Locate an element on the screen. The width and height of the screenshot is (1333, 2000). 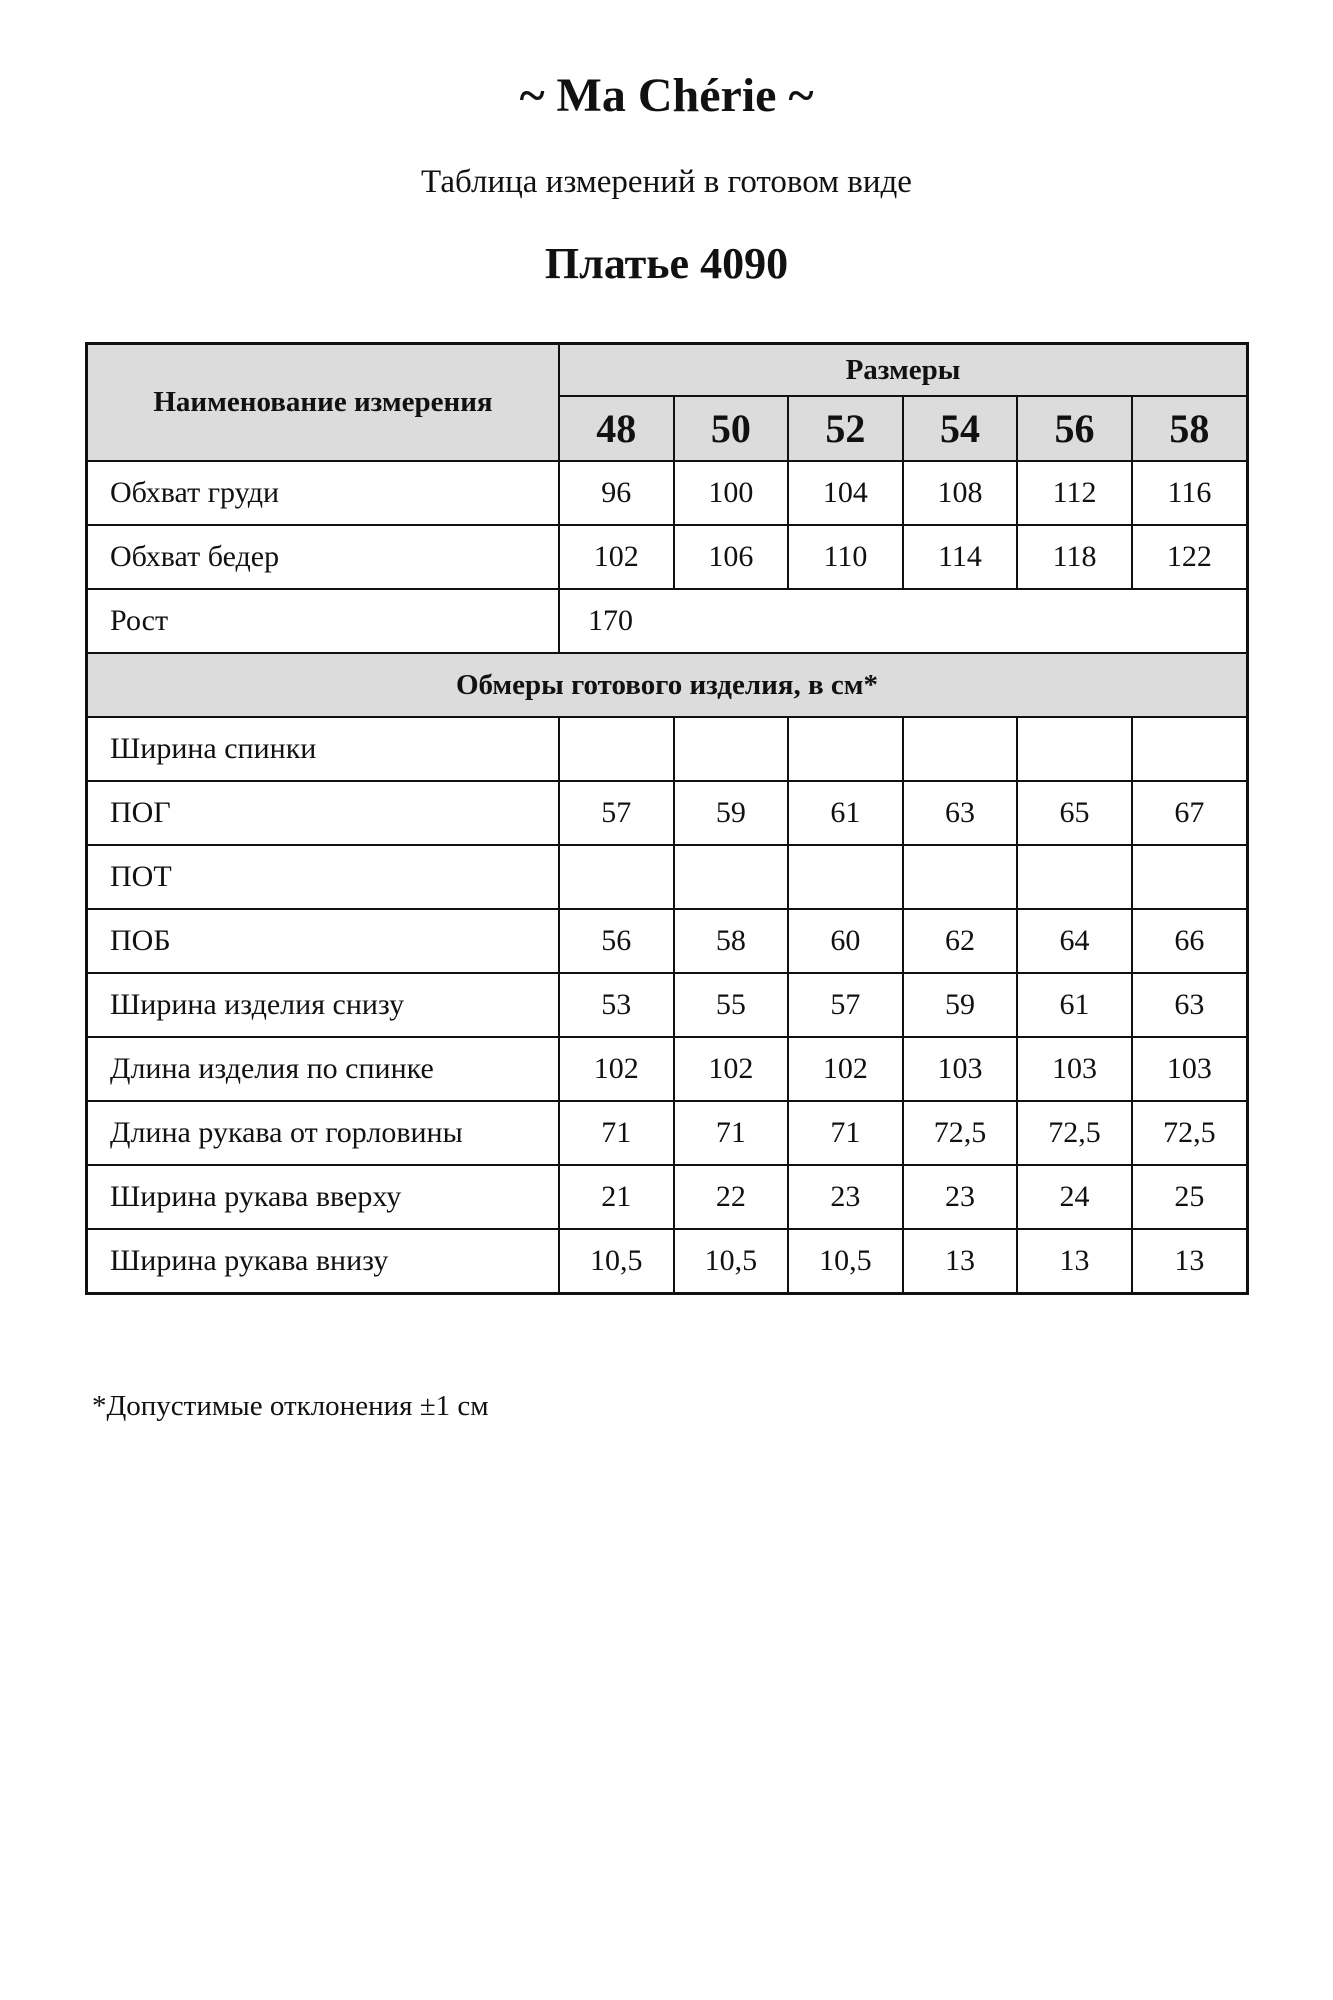
name-header: Наименование измерения is located at coordinates (322, 402).